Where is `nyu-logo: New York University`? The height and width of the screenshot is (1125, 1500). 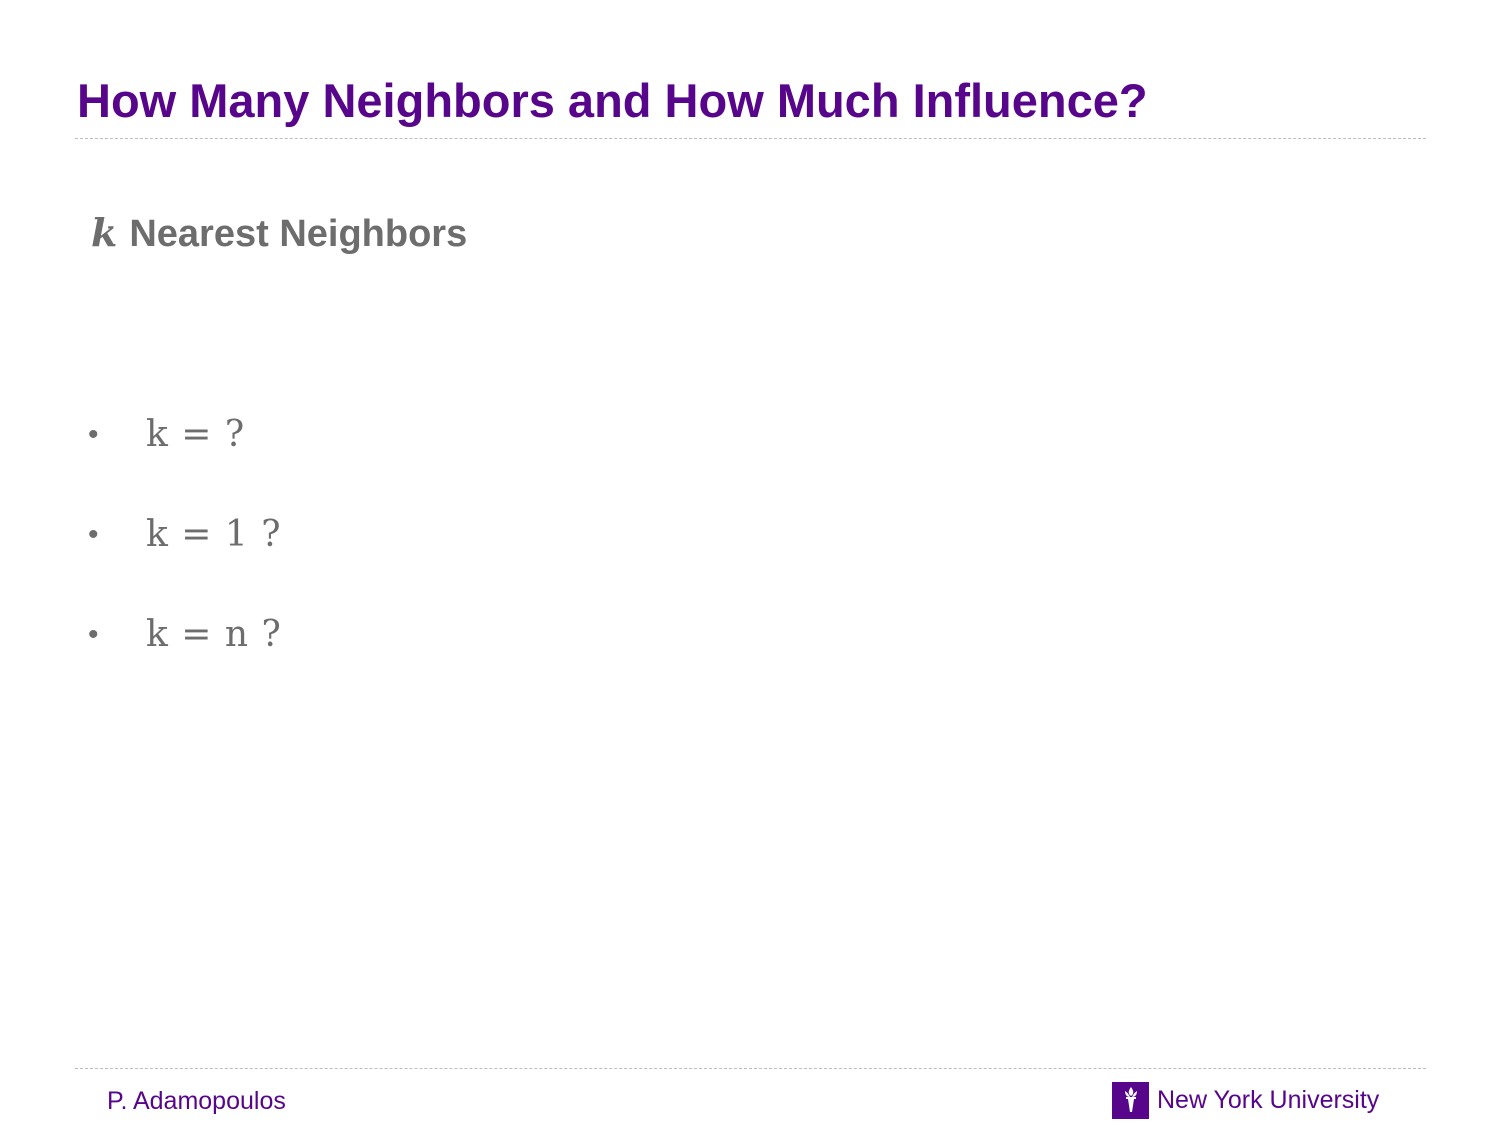 nyu-logo: New York University is located at coordinates (1245, 1100).